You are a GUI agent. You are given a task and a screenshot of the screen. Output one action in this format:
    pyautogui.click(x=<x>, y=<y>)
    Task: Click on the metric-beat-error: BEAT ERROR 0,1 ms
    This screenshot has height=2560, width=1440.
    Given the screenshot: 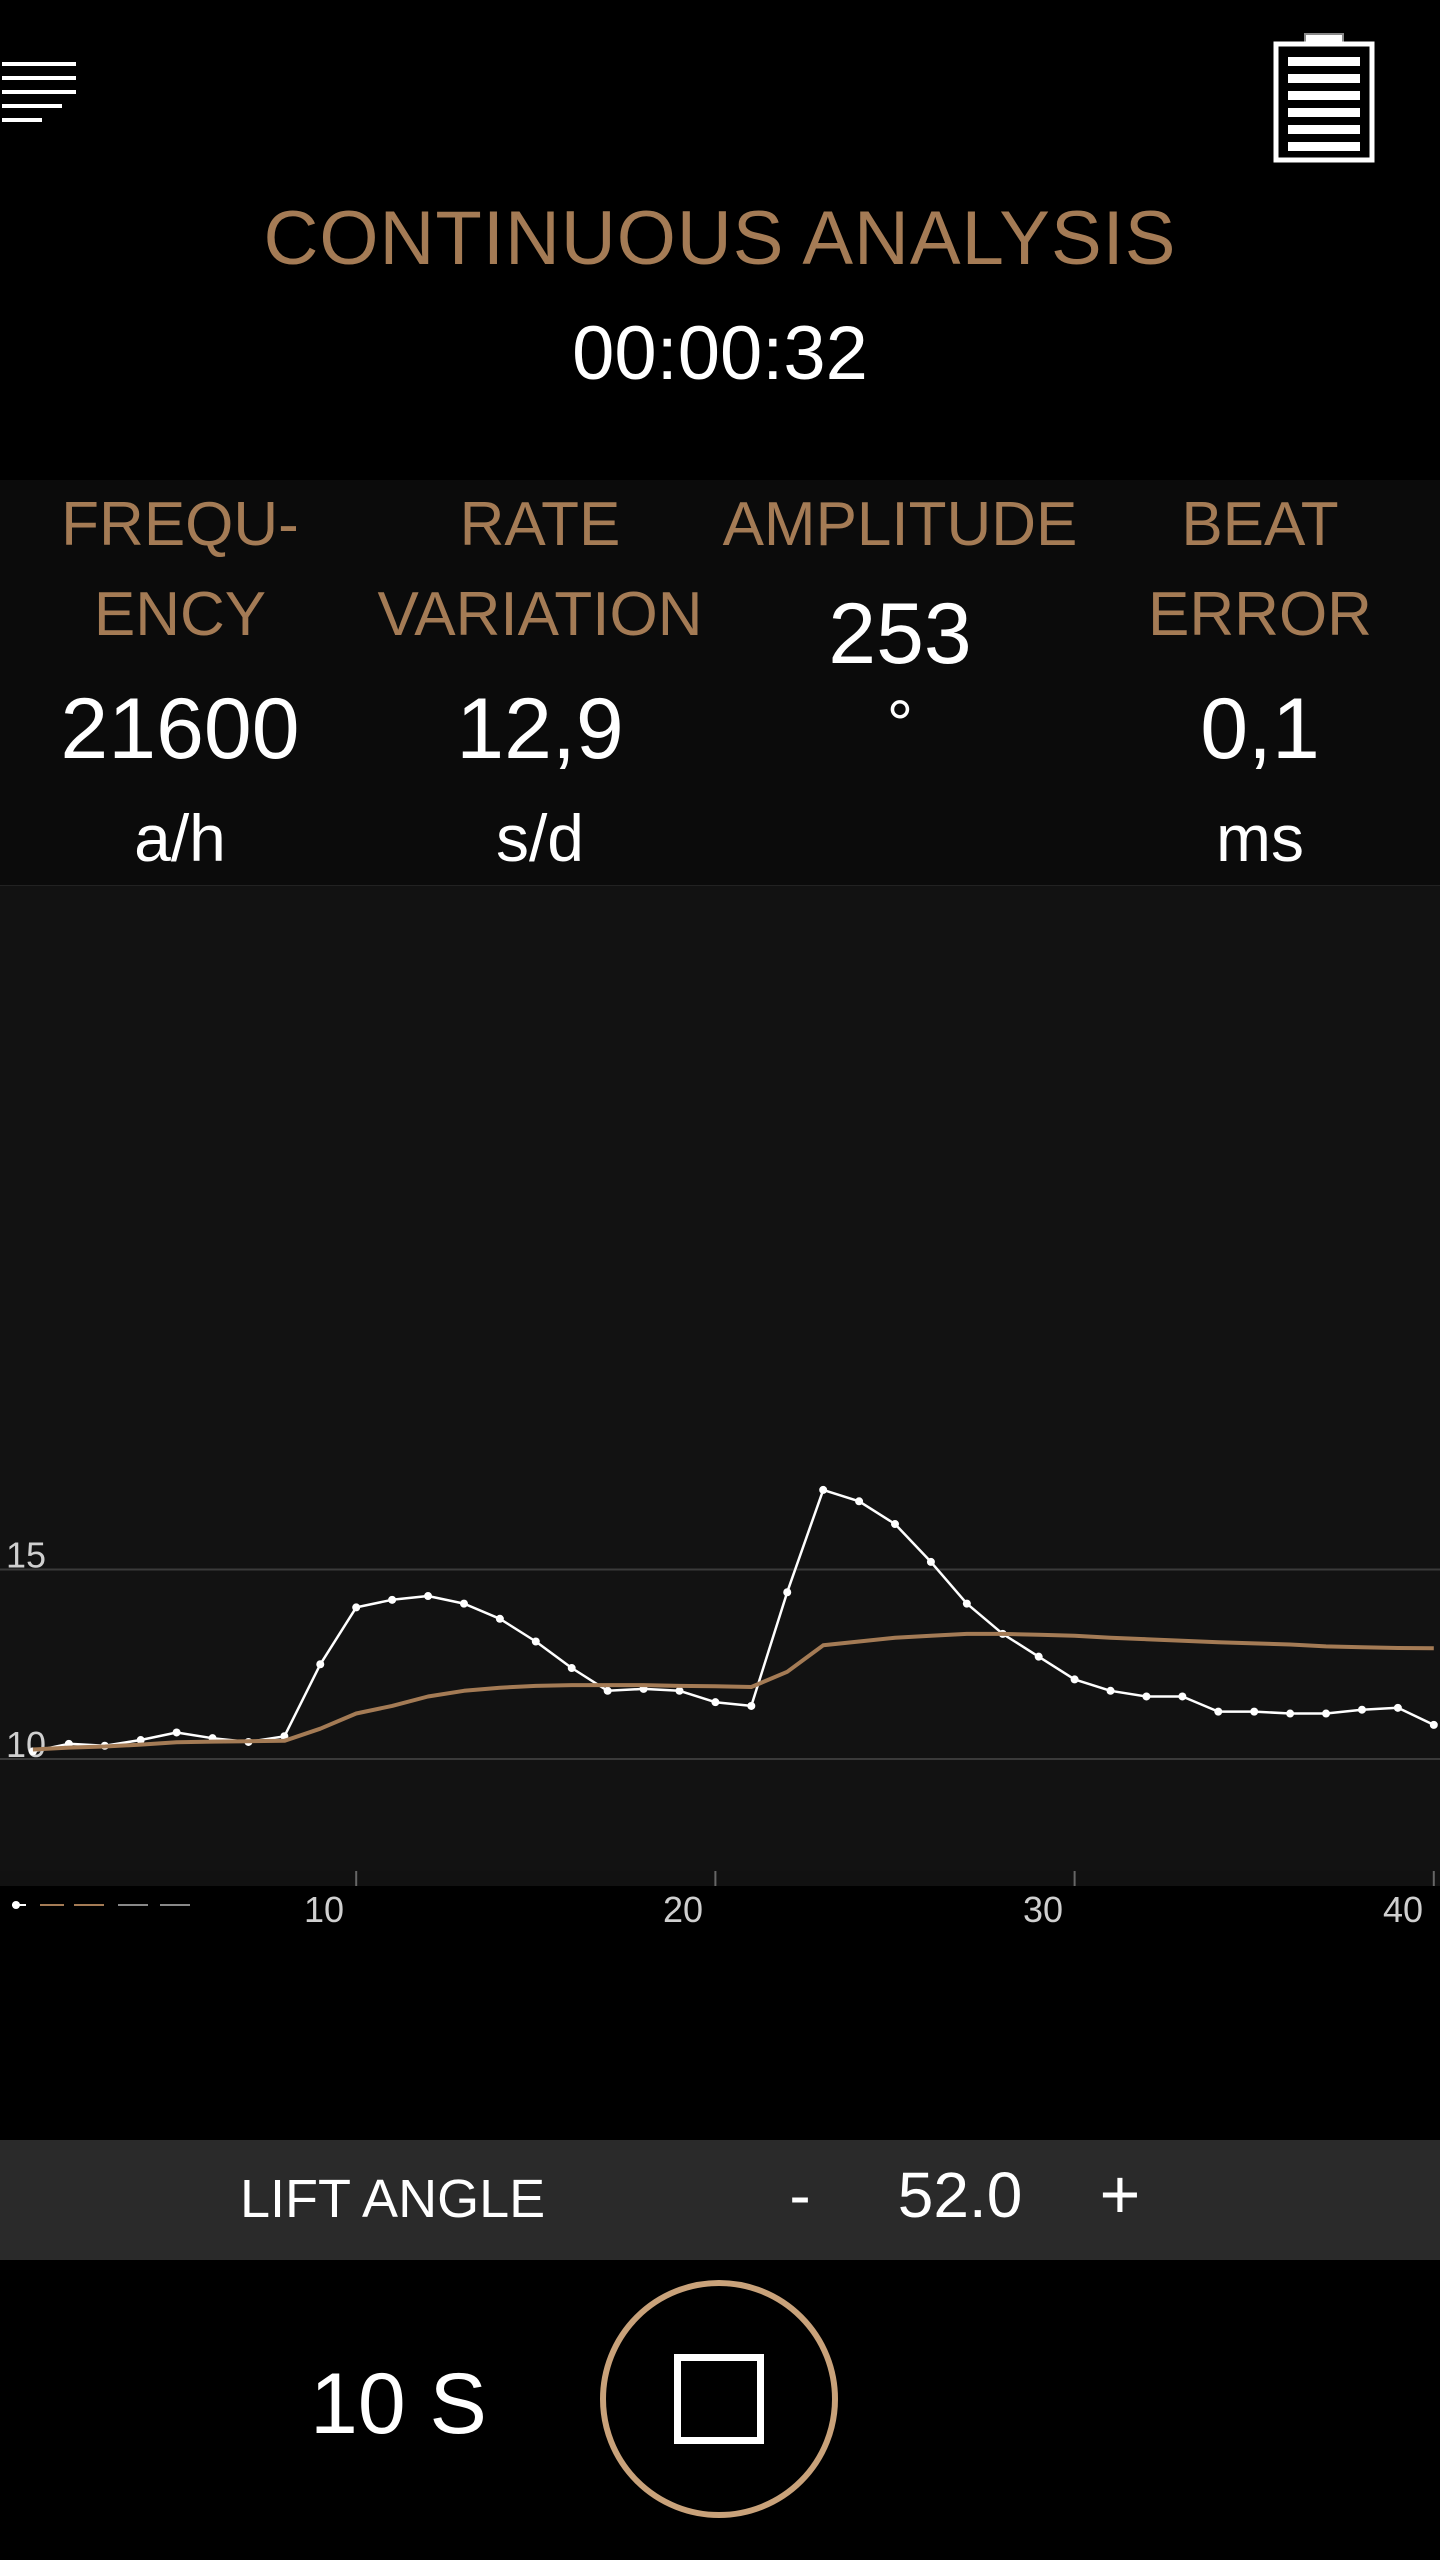 What is the action you would take?
    pyautogui.click(x=1260, y=677)
    